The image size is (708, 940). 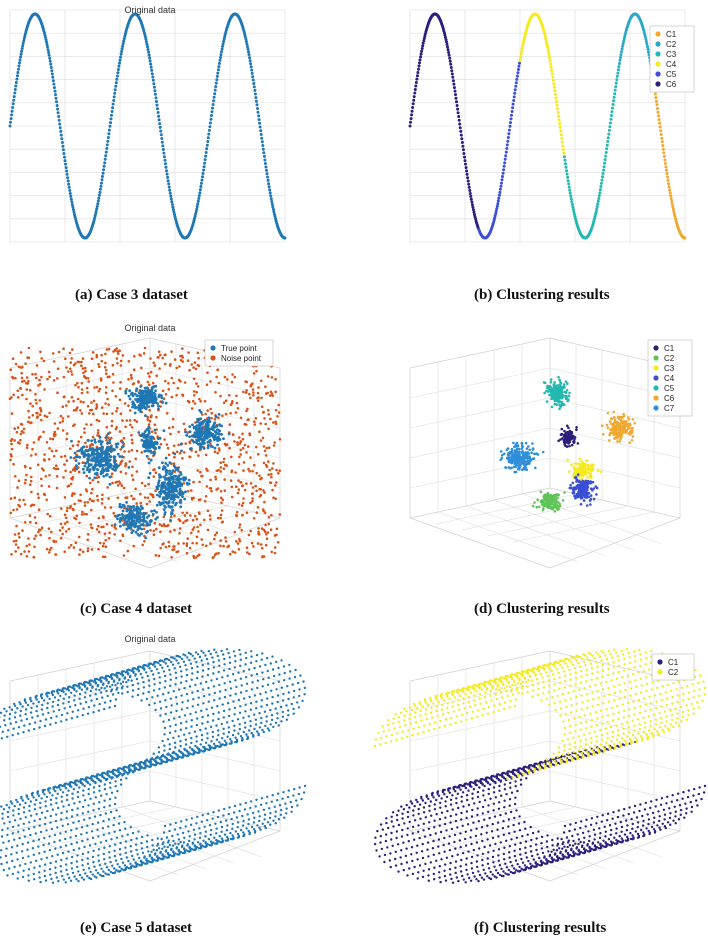 I want to click on legend-marker-c4, so click(x=656, y=378).